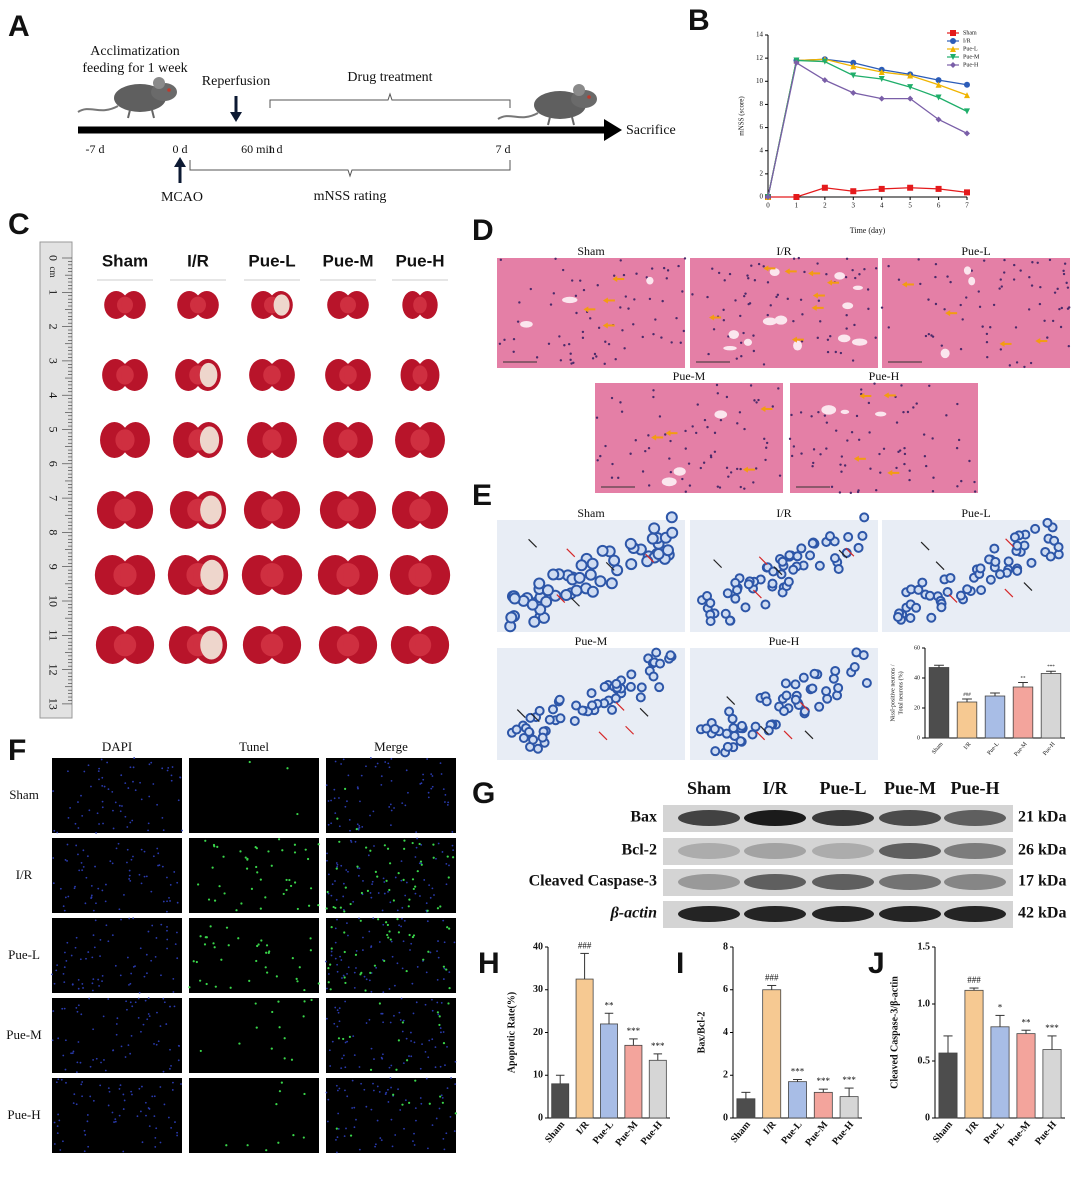  What do you see at coordinates (483, 230) in the screenshot?
I see `panel-label: D` at bounding box center [483, 230].